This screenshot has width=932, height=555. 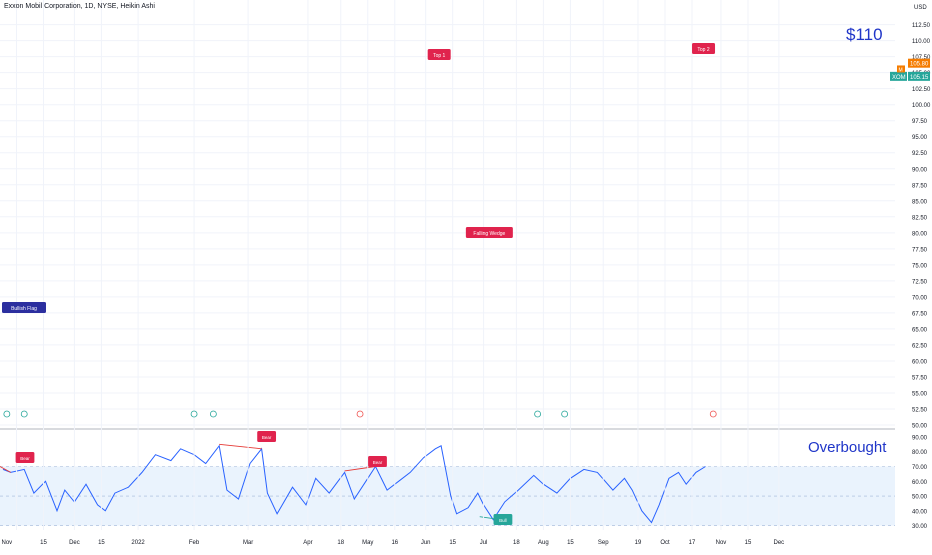 What do you see at coordinates (920, 468) in the screenshot?
I see `rsi-tick-label: 70.00` at bounding box center [920, 468].